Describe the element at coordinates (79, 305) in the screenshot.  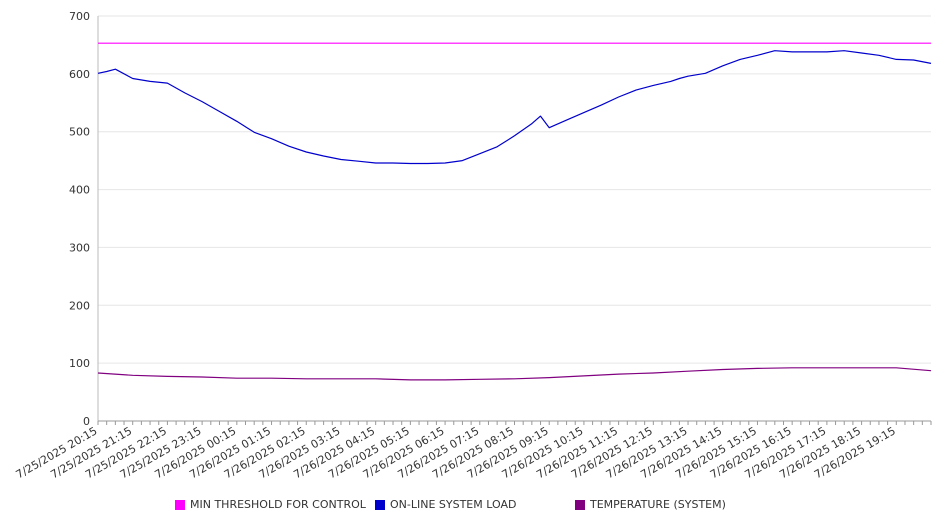
I see `y-tick-label: 200` at that location.